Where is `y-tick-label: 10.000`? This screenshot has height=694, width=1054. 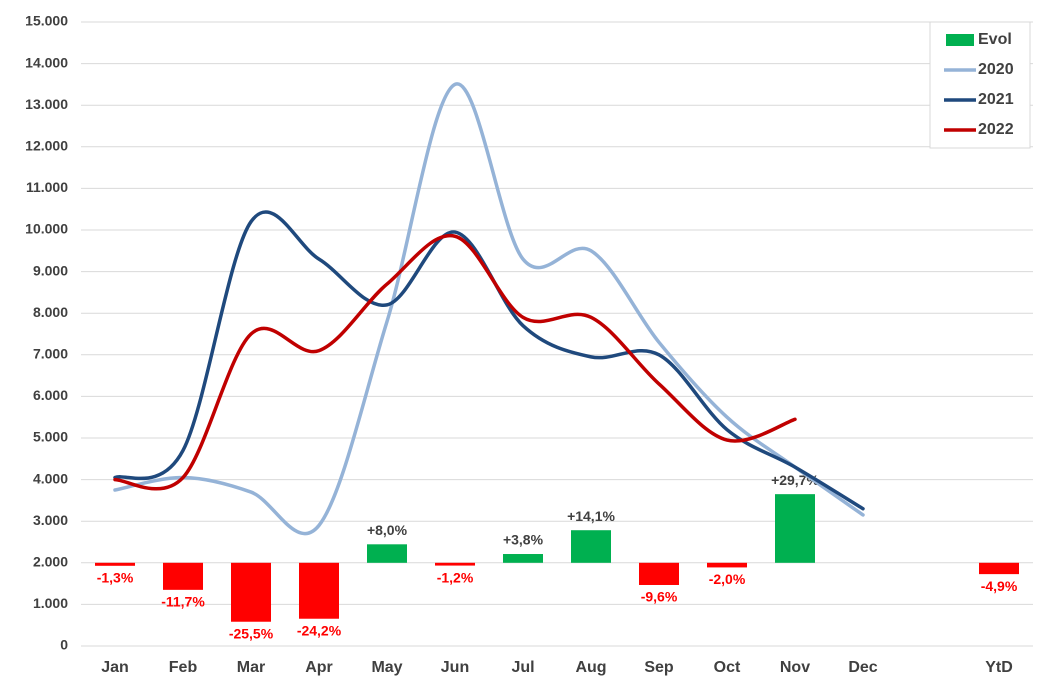
y-tick-label: 10.000 is located at coordinates (46, 229).